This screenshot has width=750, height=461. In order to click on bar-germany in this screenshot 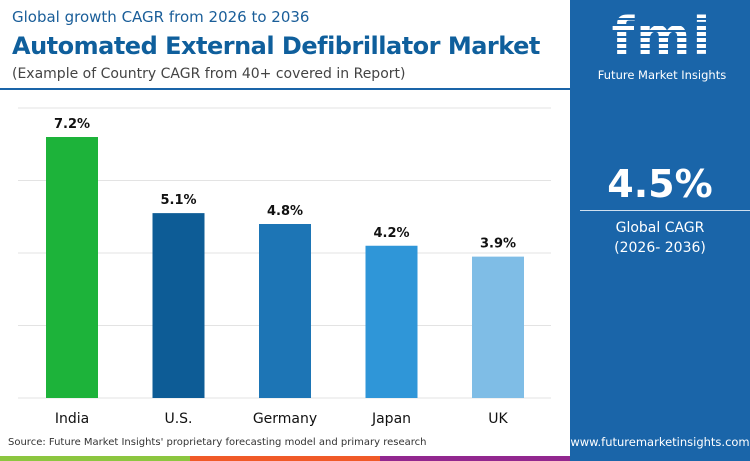, I will do `click(285, 311)`.